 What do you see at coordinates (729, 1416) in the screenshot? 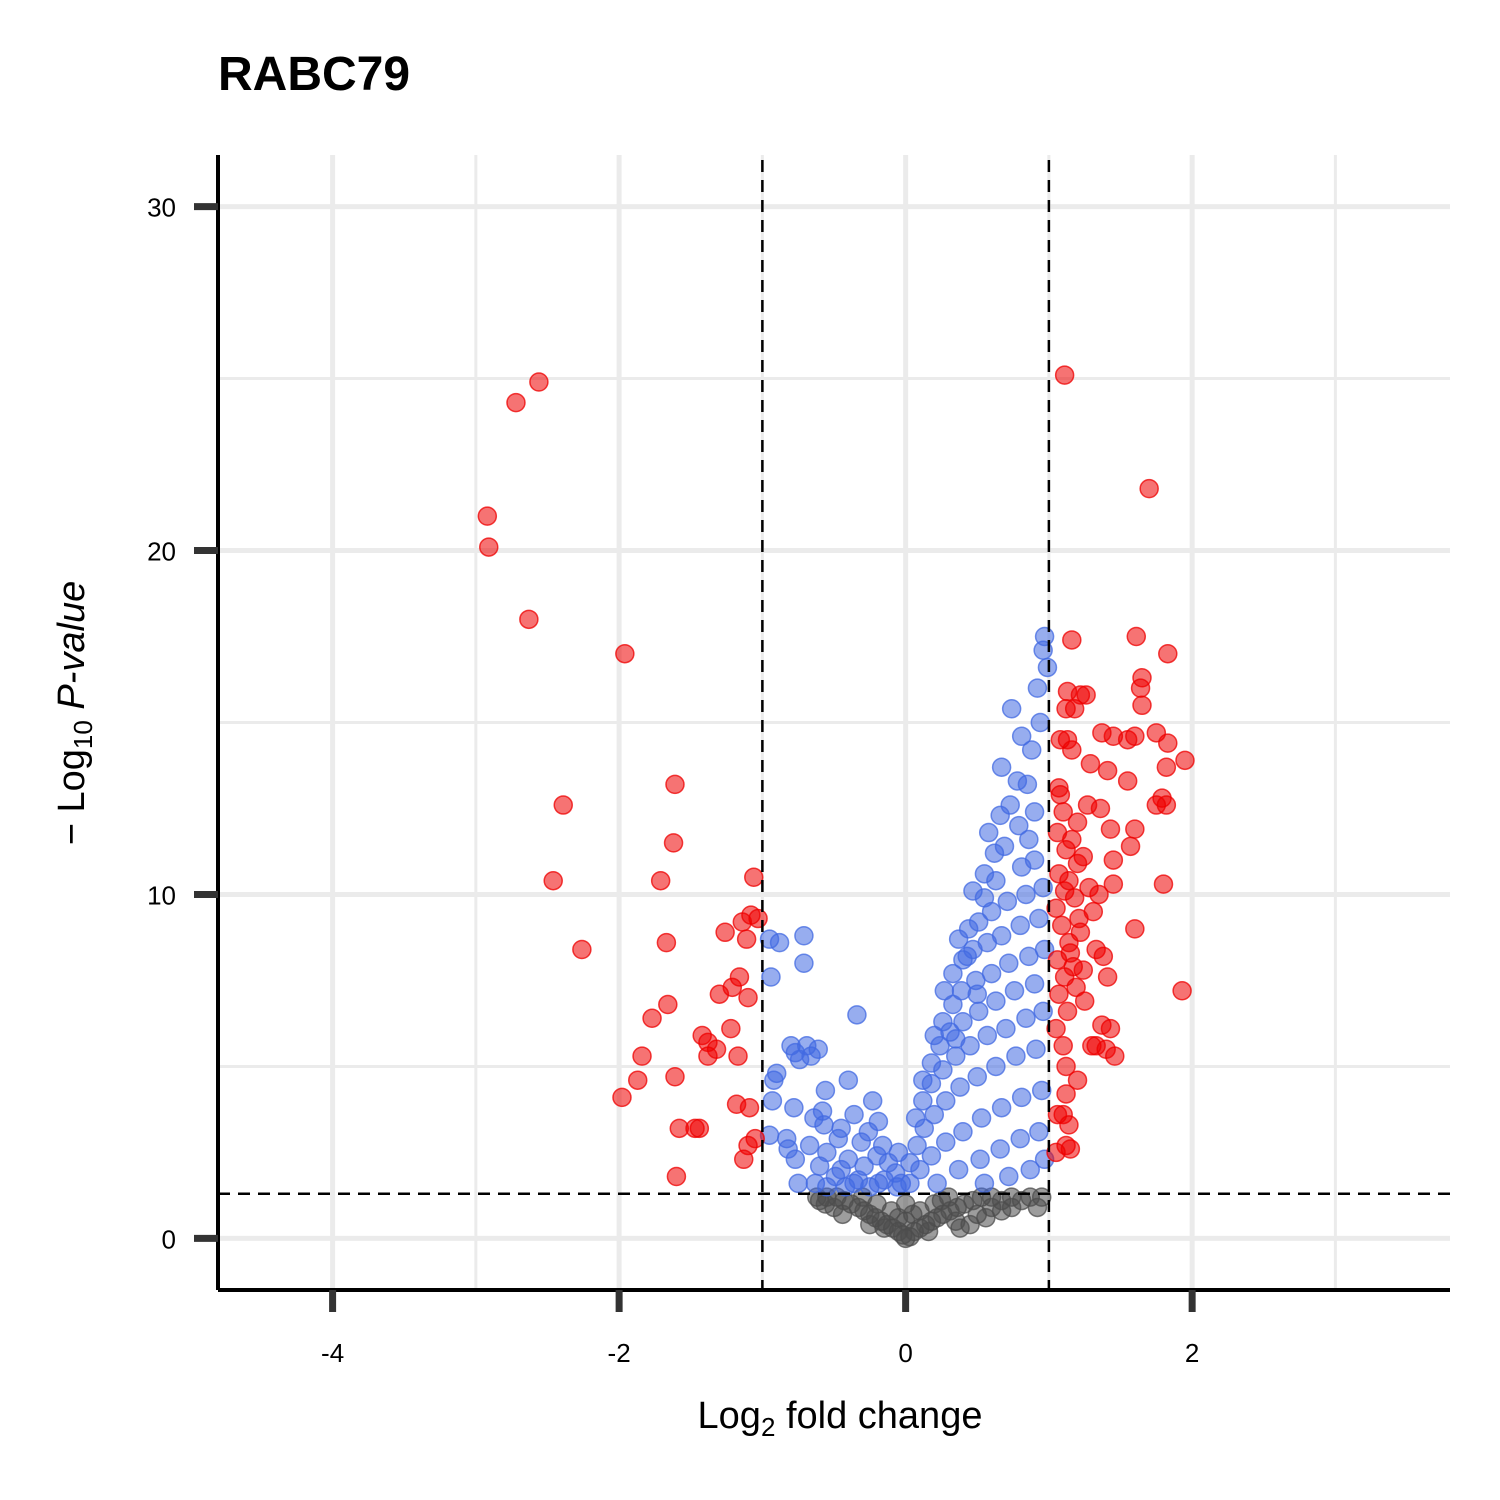
I see `x-axis-title-base: Log` at bounding box center [729, 1416].